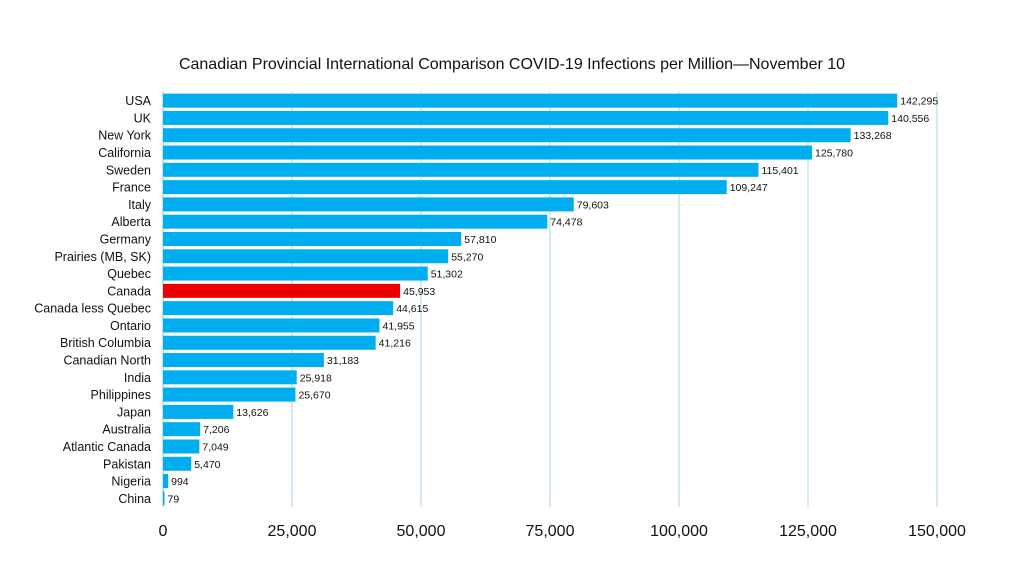 Image resolution: width=1024 pixels, height=576 pixels. I want to click on data-label: 109,247, so click(749, 188).